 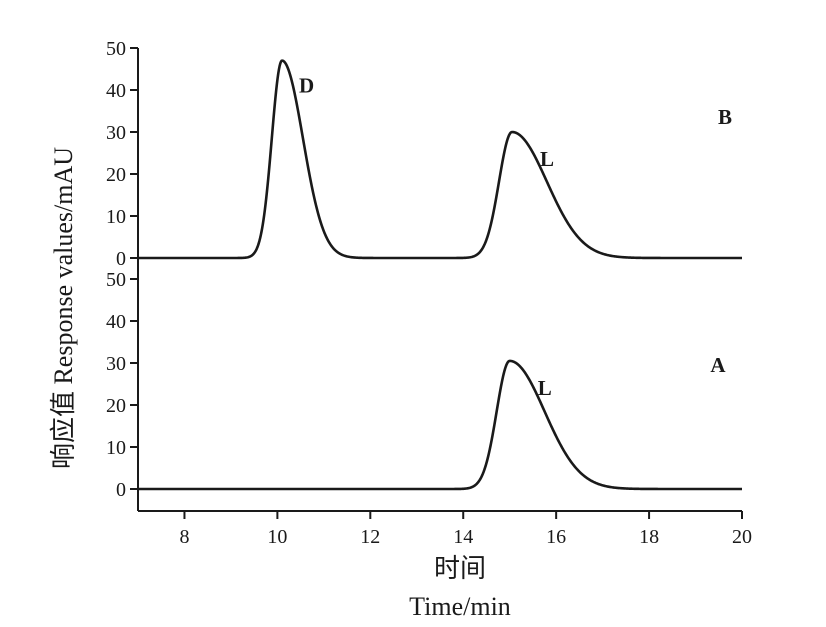 I want to click on panel-label-B: B, so click(x=725, y=117).